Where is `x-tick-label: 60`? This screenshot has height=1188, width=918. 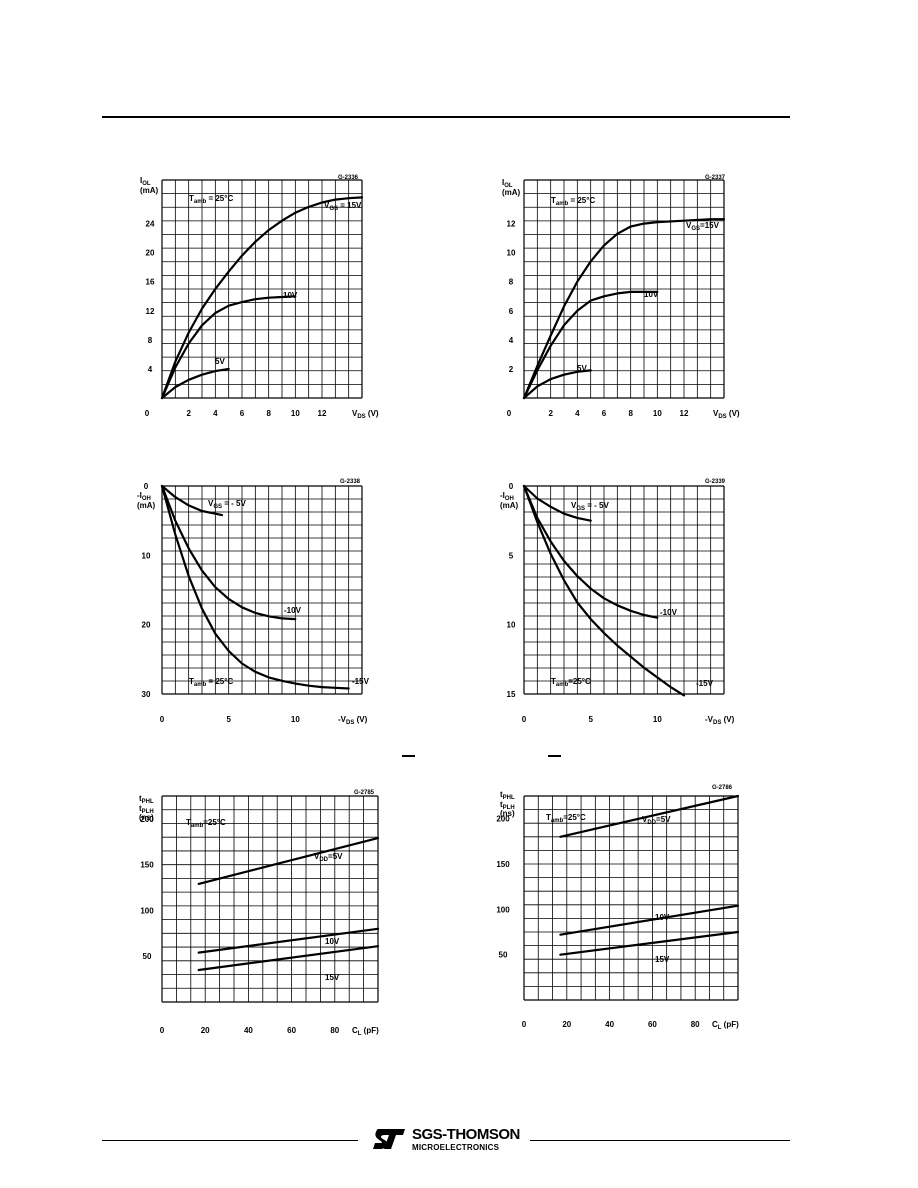
x-tick-label: 60 is located at coordinates (291, 1030).